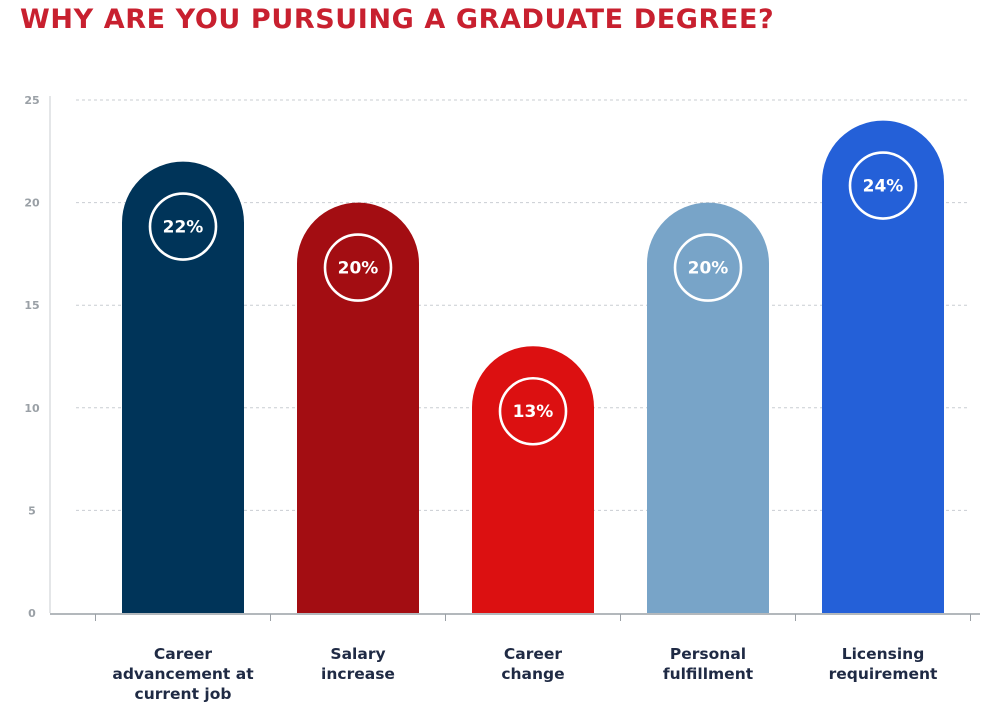  What do you see at coordinates (357, 654) in the screenshot?
I see `category-label: Salary` at bounding box center [357, 654].